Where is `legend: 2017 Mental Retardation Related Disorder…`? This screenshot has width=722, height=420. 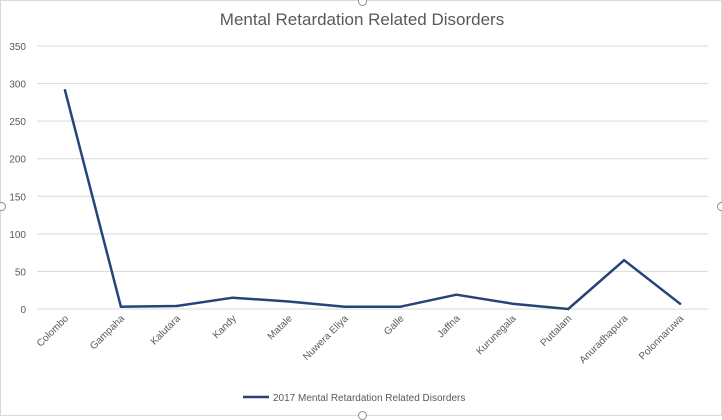 legend: 2017 Mental Retardation Related Disorder… is located at coordinates (354, 398).